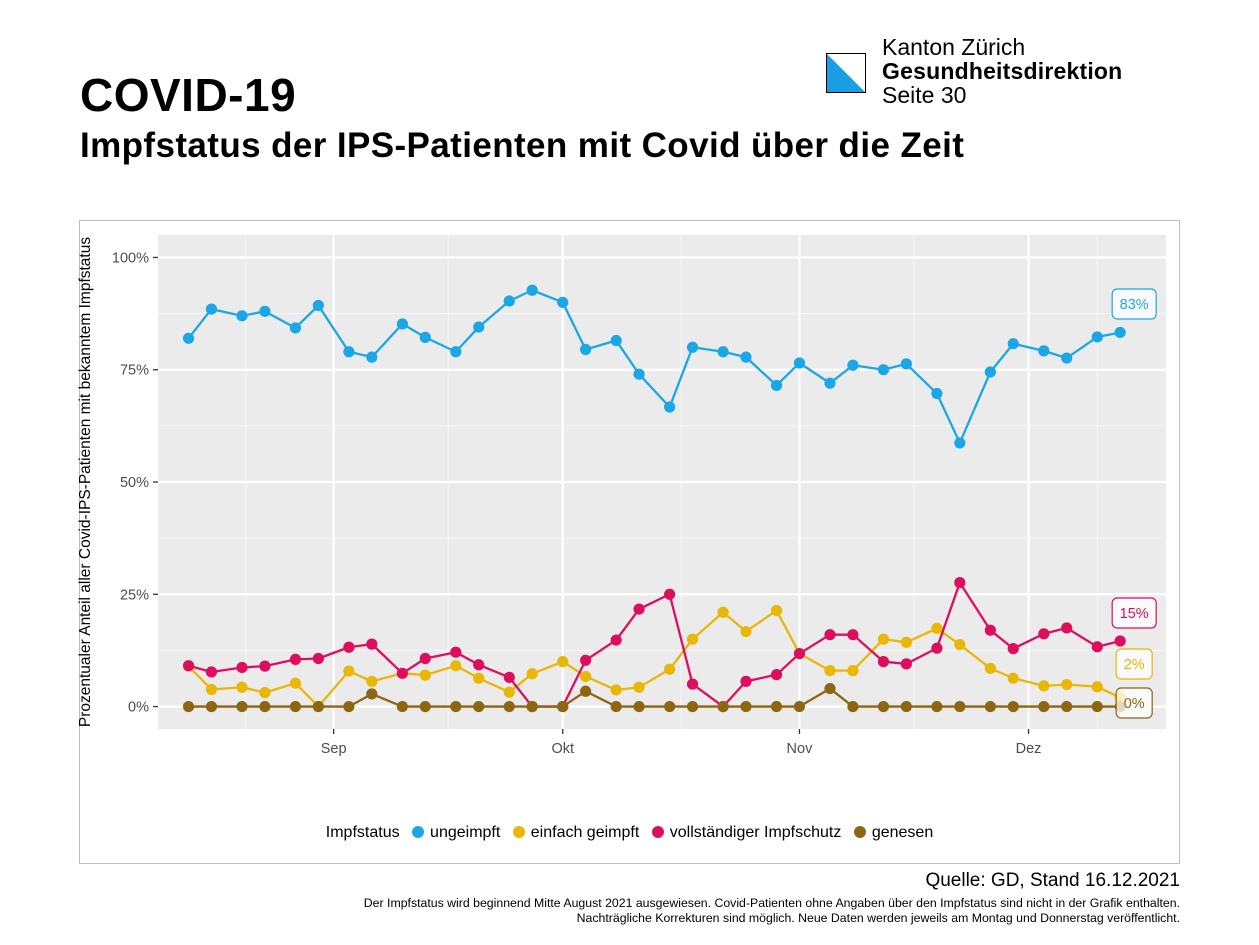  What do you see at coordinates (134, 371) in the screenshot?
I see `y-tick-label: 75%` at bounding box center [134, 371].